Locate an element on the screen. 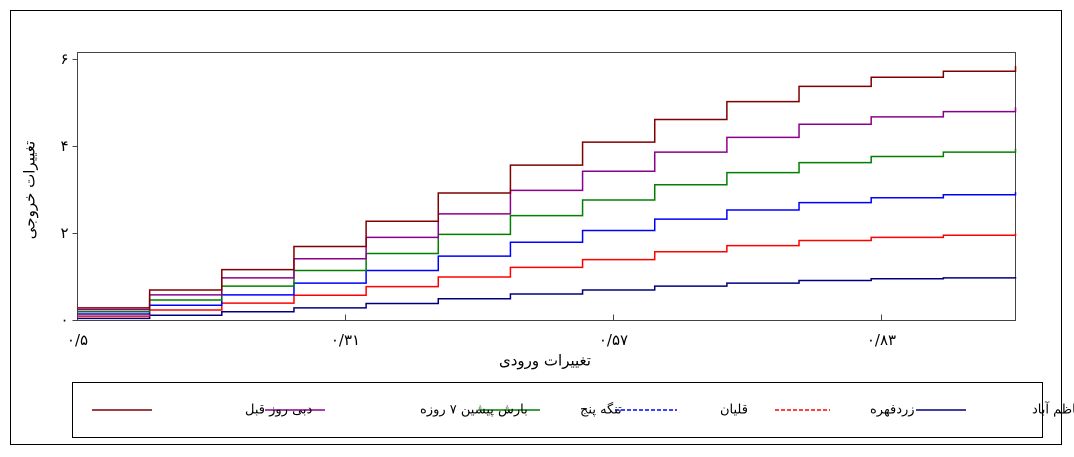  legend-label: قلیان is located at coordinates (734, 410).